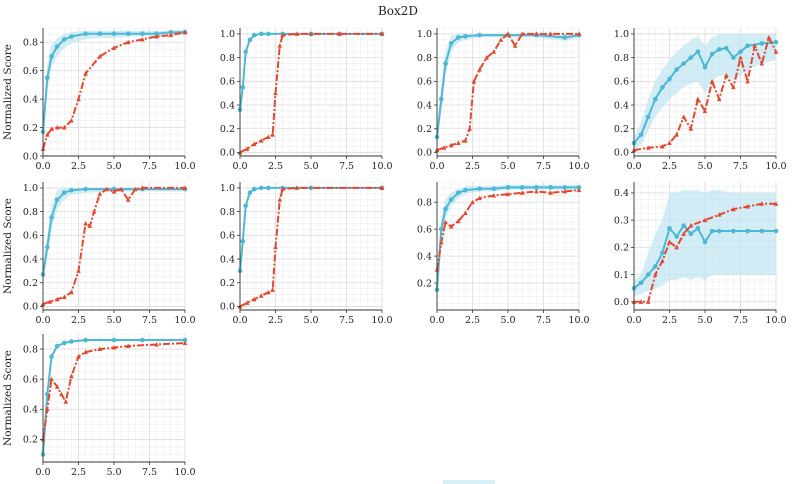 The image size is (796, 484). Describe the element at coordinates (621, 275) in the screenshot. I see `y-tick-label: 0.1` at that location.